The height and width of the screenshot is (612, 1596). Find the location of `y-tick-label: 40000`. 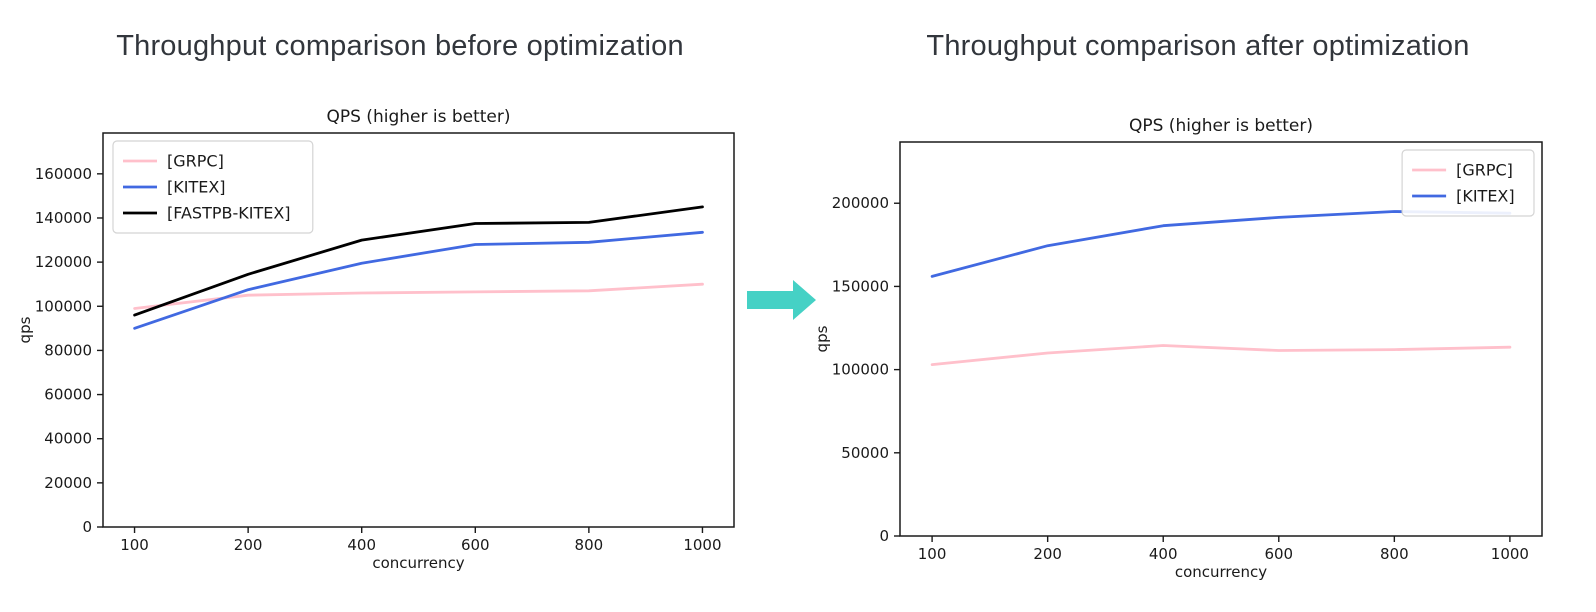

y-tick-label: 40000 is located at coordinates (68, 439).